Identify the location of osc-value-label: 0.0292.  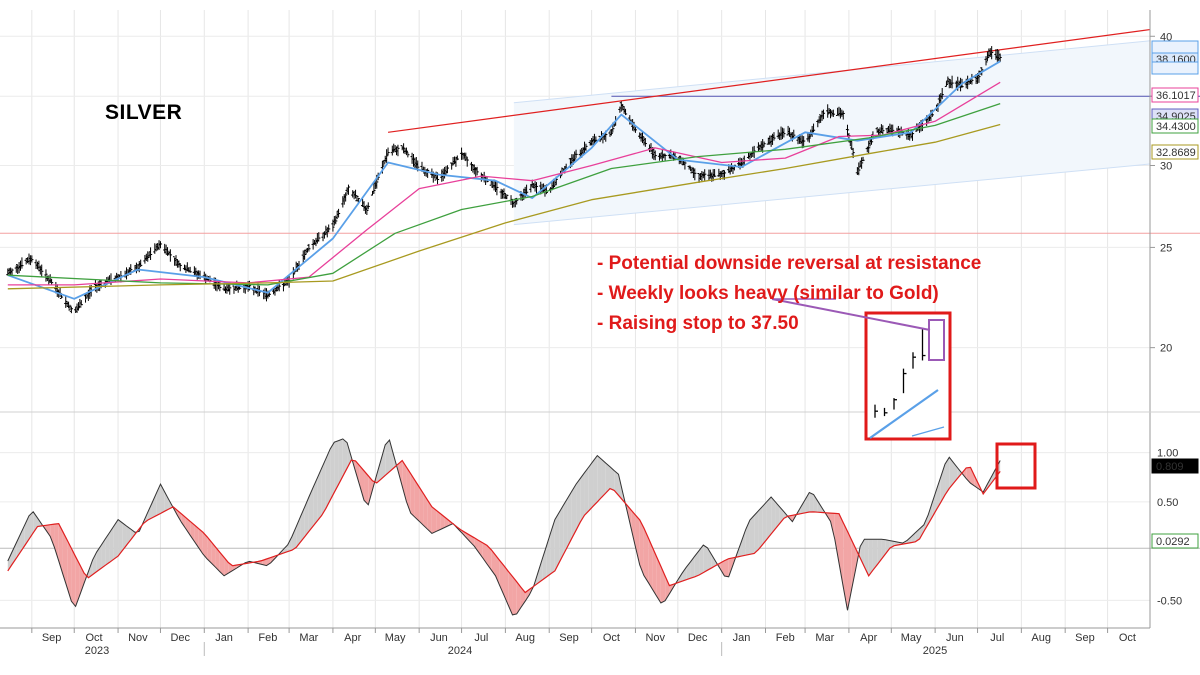
(1173, 542).